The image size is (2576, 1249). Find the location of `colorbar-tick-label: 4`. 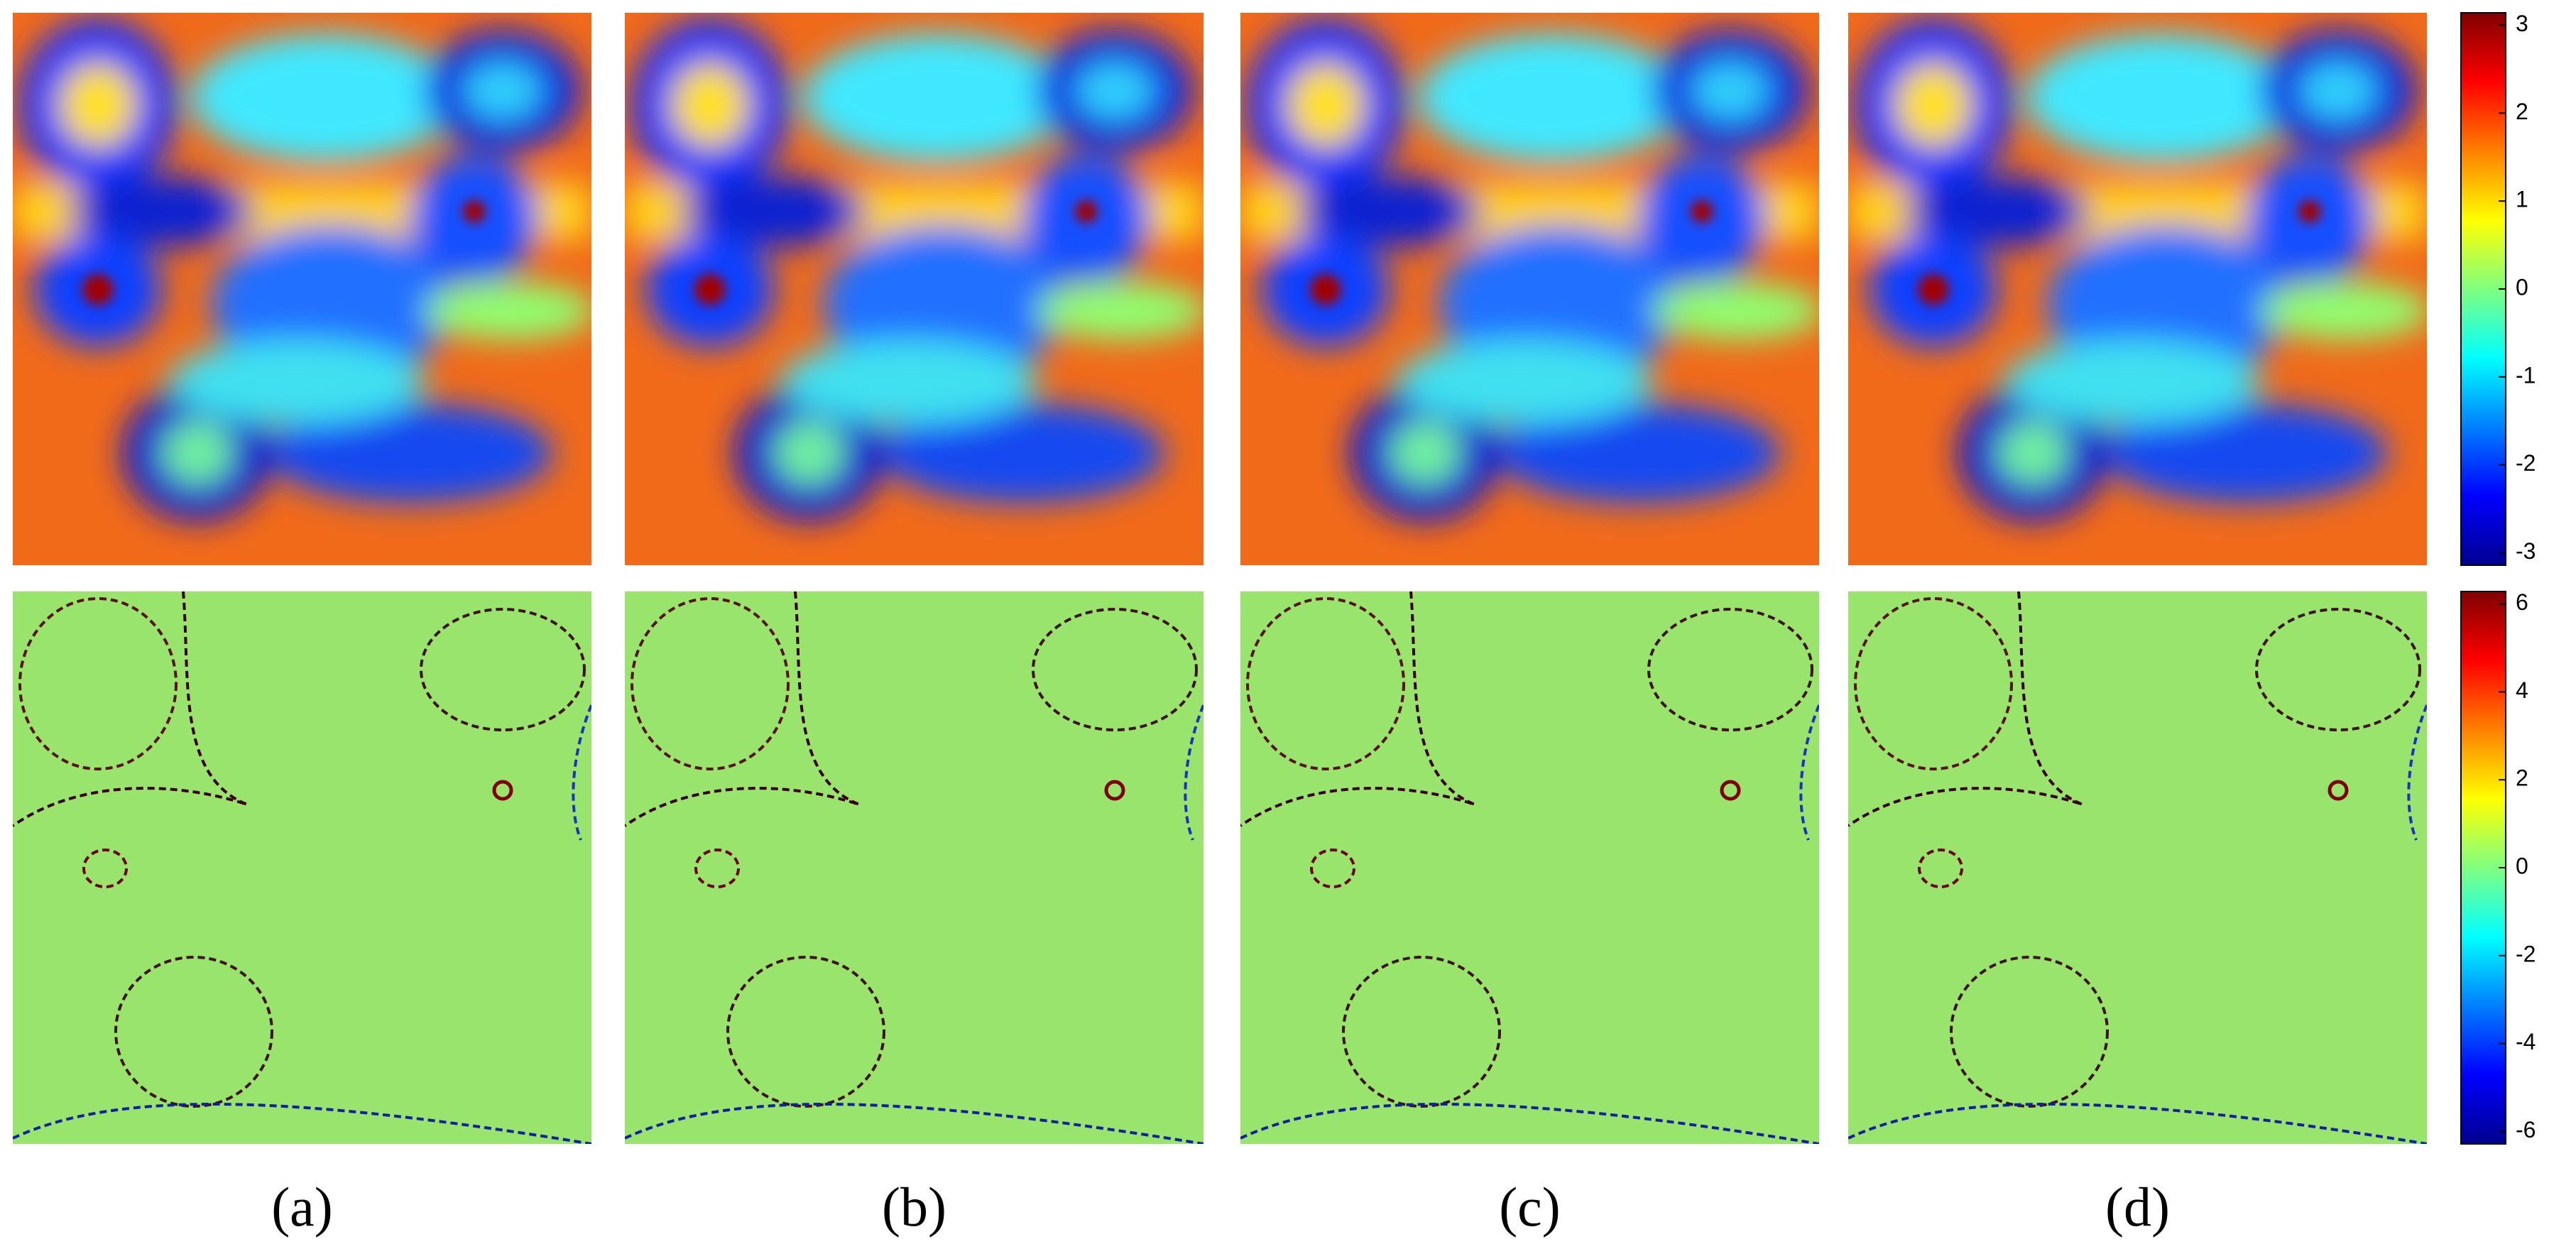

colorbar-tick-label: 4 is located at coordinates (2522, 690).